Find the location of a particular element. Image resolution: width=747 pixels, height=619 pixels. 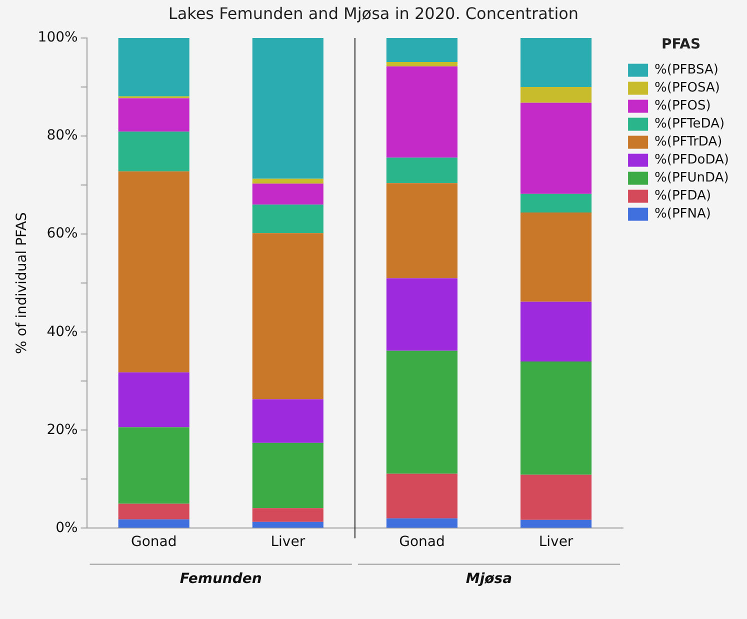

legend-title: PFAS is located at coordinates (681, 44).